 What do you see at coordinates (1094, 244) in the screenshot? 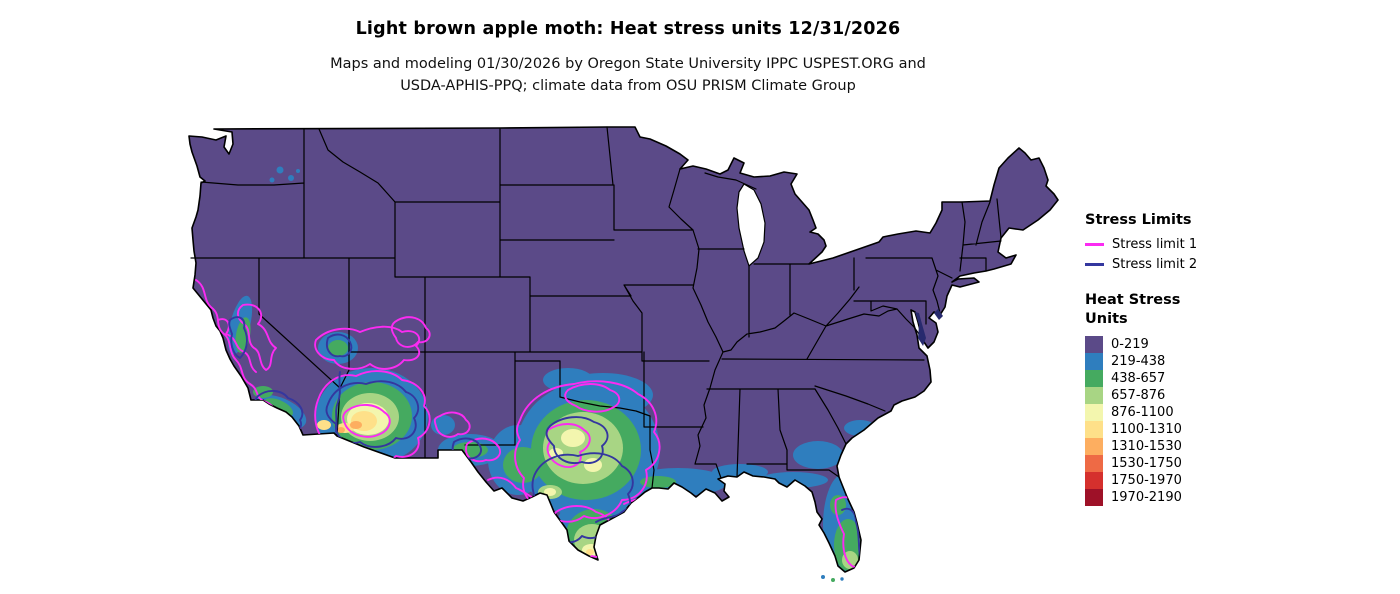
I see `stress-limit-1-line-swatch` at bounding box center [1094, 244].